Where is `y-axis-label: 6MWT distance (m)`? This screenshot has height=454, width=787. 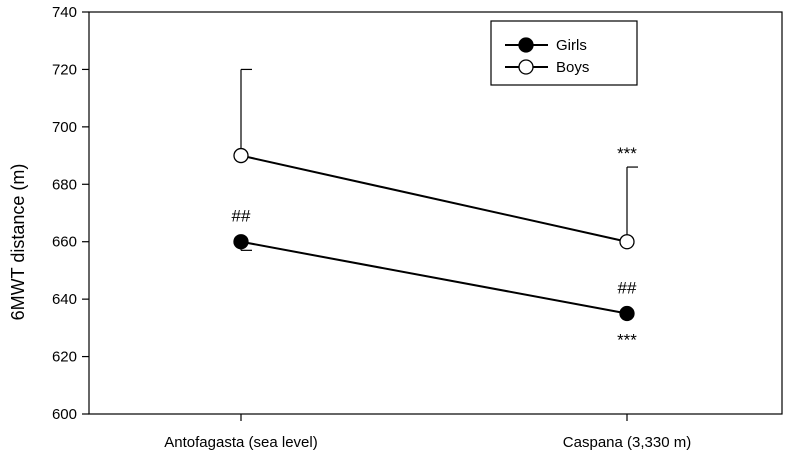
y-axis-label: 6MWT distance (m) is located at coordinates (18, 242).